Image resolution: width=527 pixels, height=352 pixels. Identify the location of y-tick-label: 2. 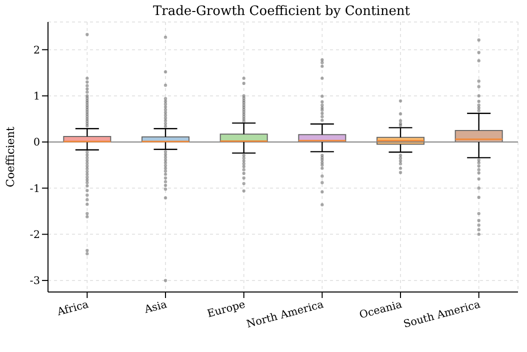
(36, 50).